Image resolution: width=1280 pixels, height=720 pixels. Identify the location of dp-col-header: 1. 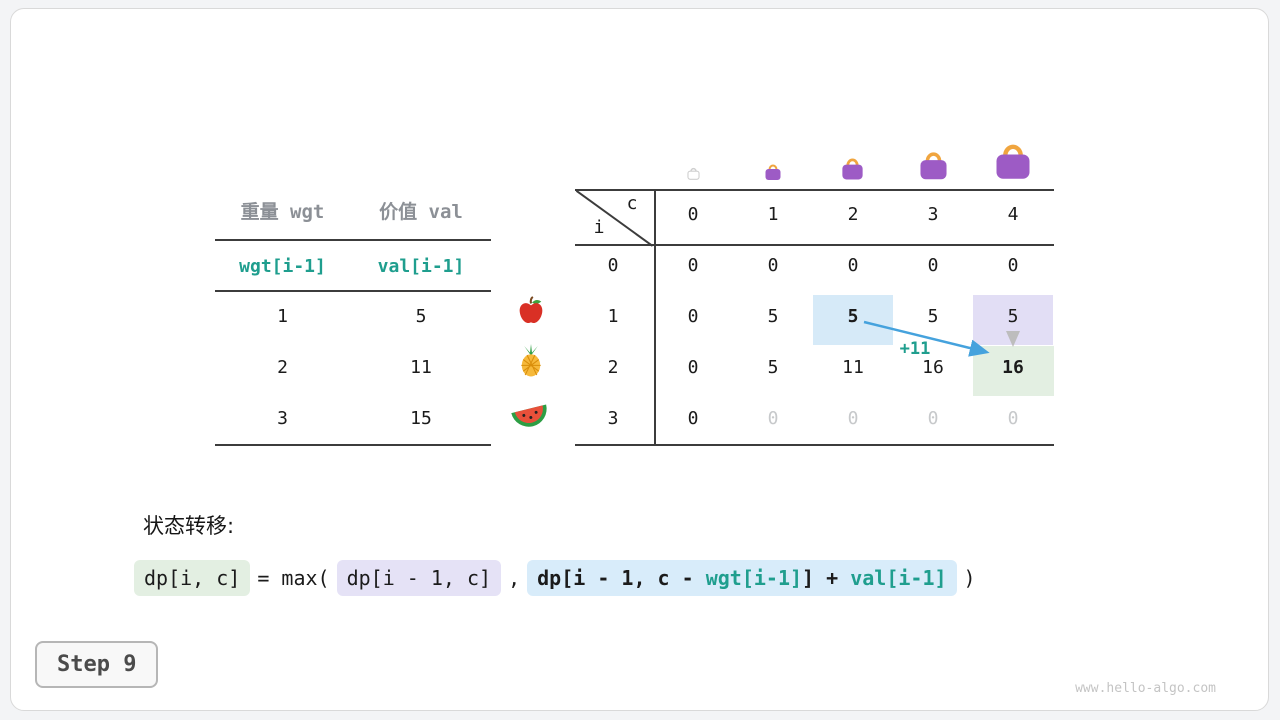
(773, 214).